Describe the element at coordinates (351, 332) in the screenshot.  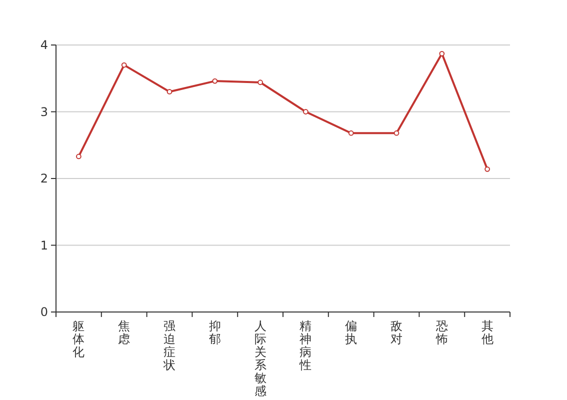
I see `x-tick-label: 偏执` at that location.